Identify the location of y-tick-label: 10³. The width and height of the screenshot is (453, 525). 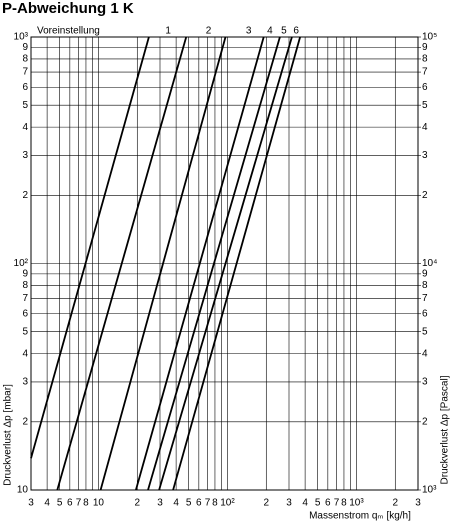
(21, 37).